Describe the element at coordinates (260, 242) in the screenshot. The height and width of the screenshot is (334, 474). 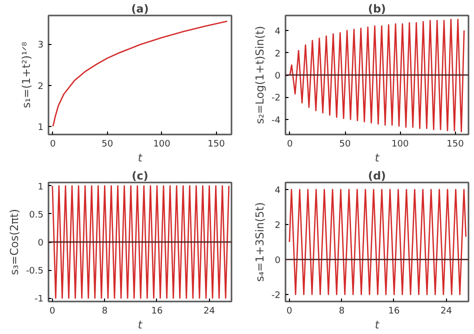
I see `y-axis-title: s₄=1+3Sin(5t)` at that location.